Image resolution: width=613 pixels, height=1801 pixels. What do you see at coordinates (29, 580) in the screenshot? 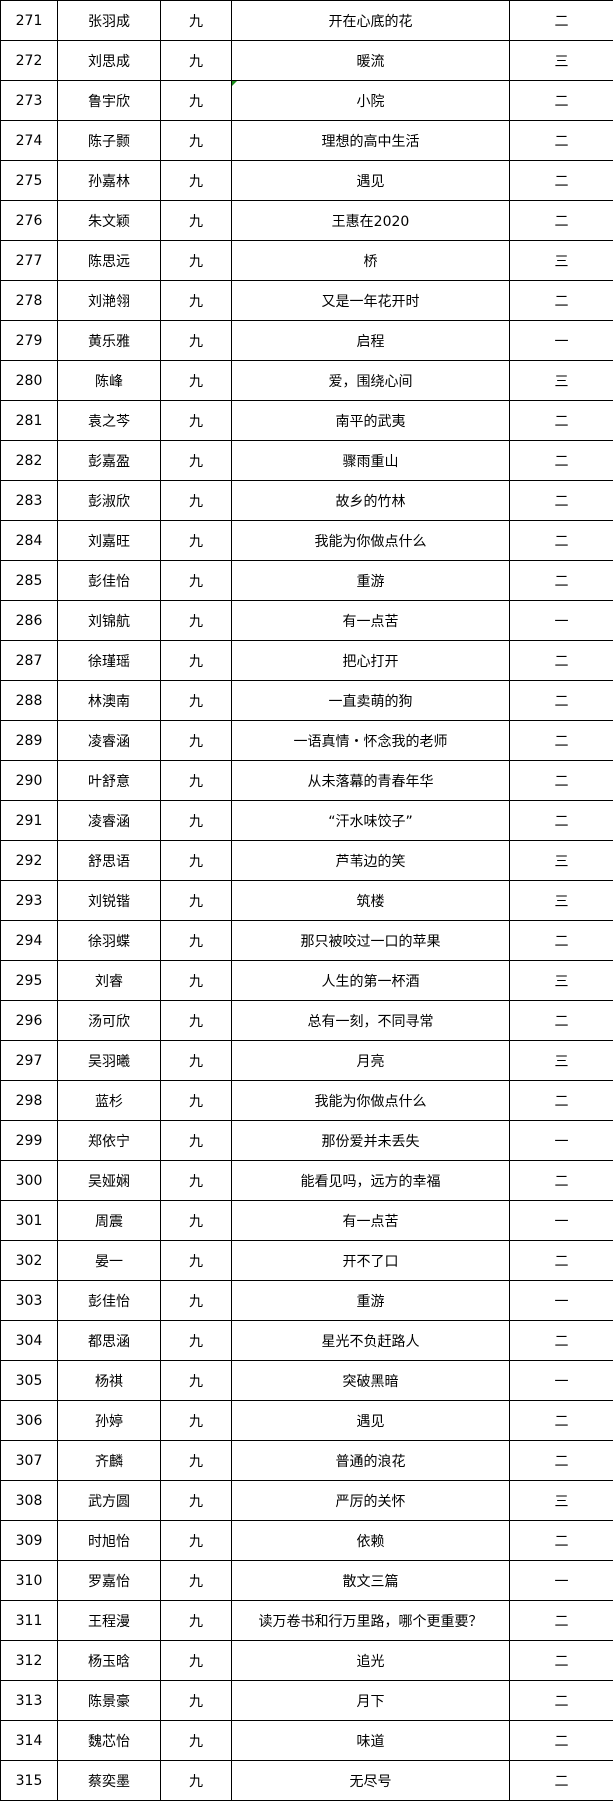
I see `row-number-cell: 285` at bounding box center [29, 580].